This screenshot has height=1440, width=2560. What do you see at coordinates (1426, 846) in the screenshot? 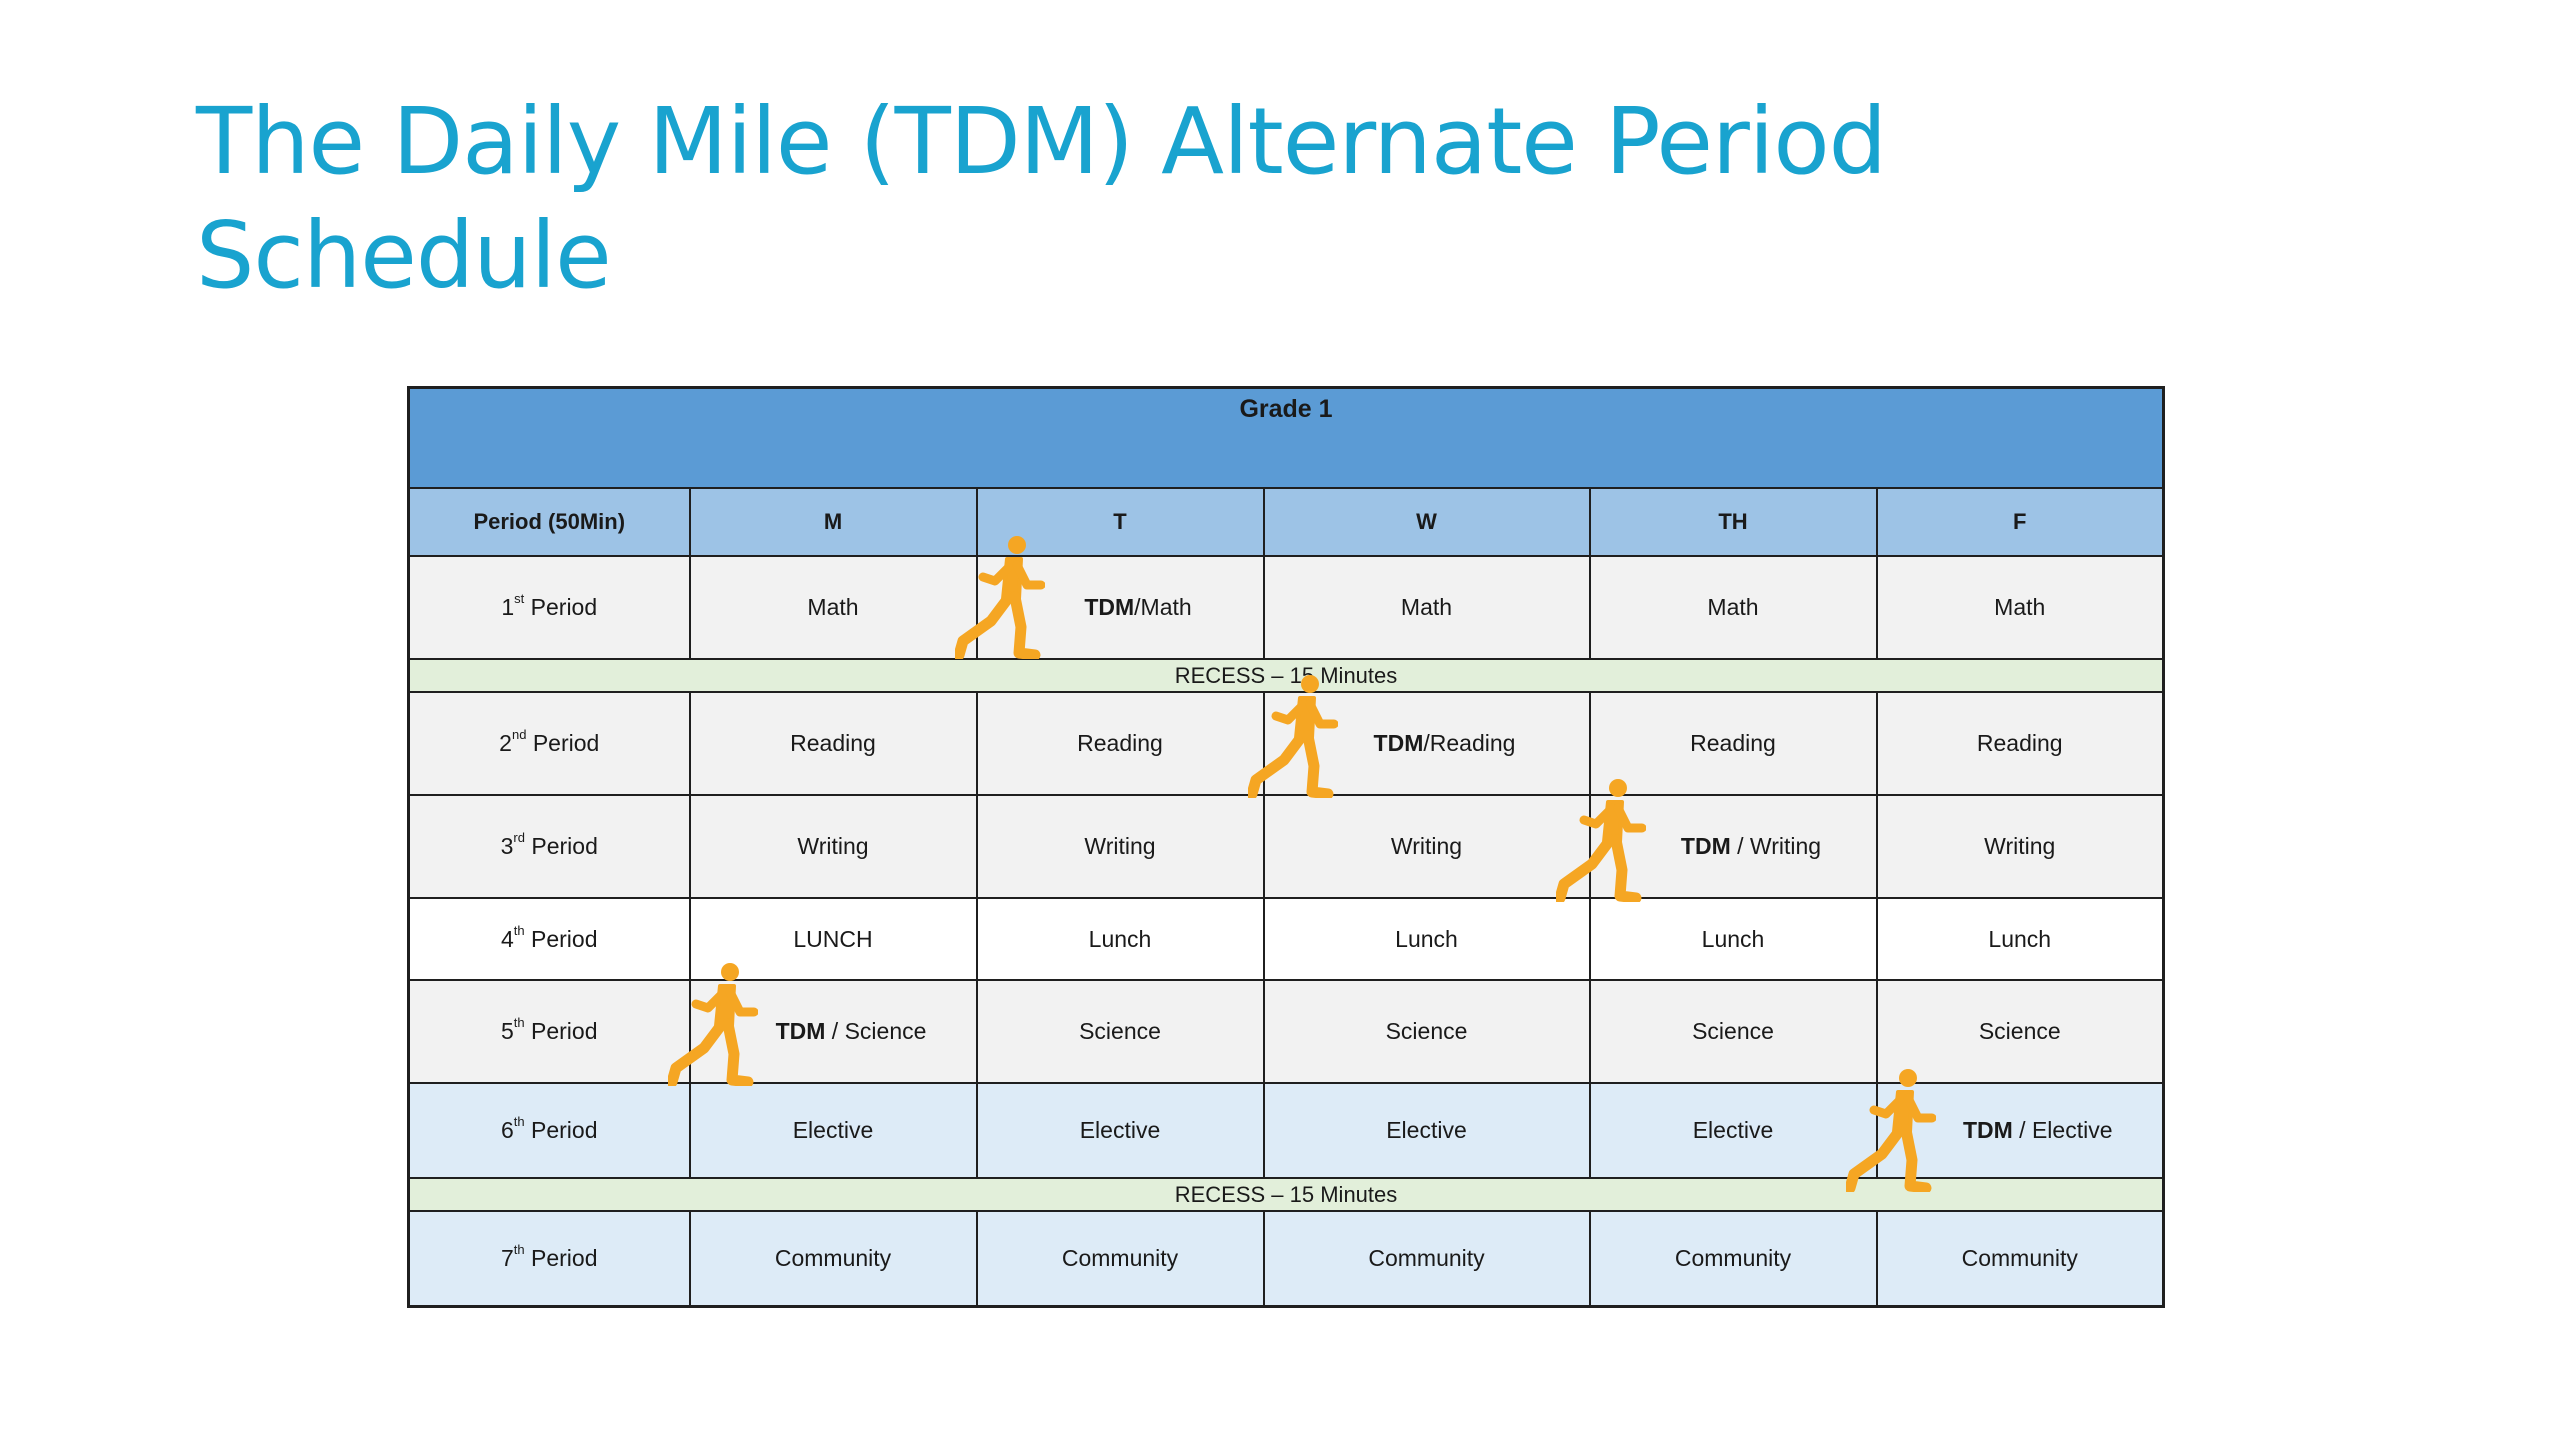
I see `schedule-cell-wednesday: Writing` at bounding box center [1426, 846].